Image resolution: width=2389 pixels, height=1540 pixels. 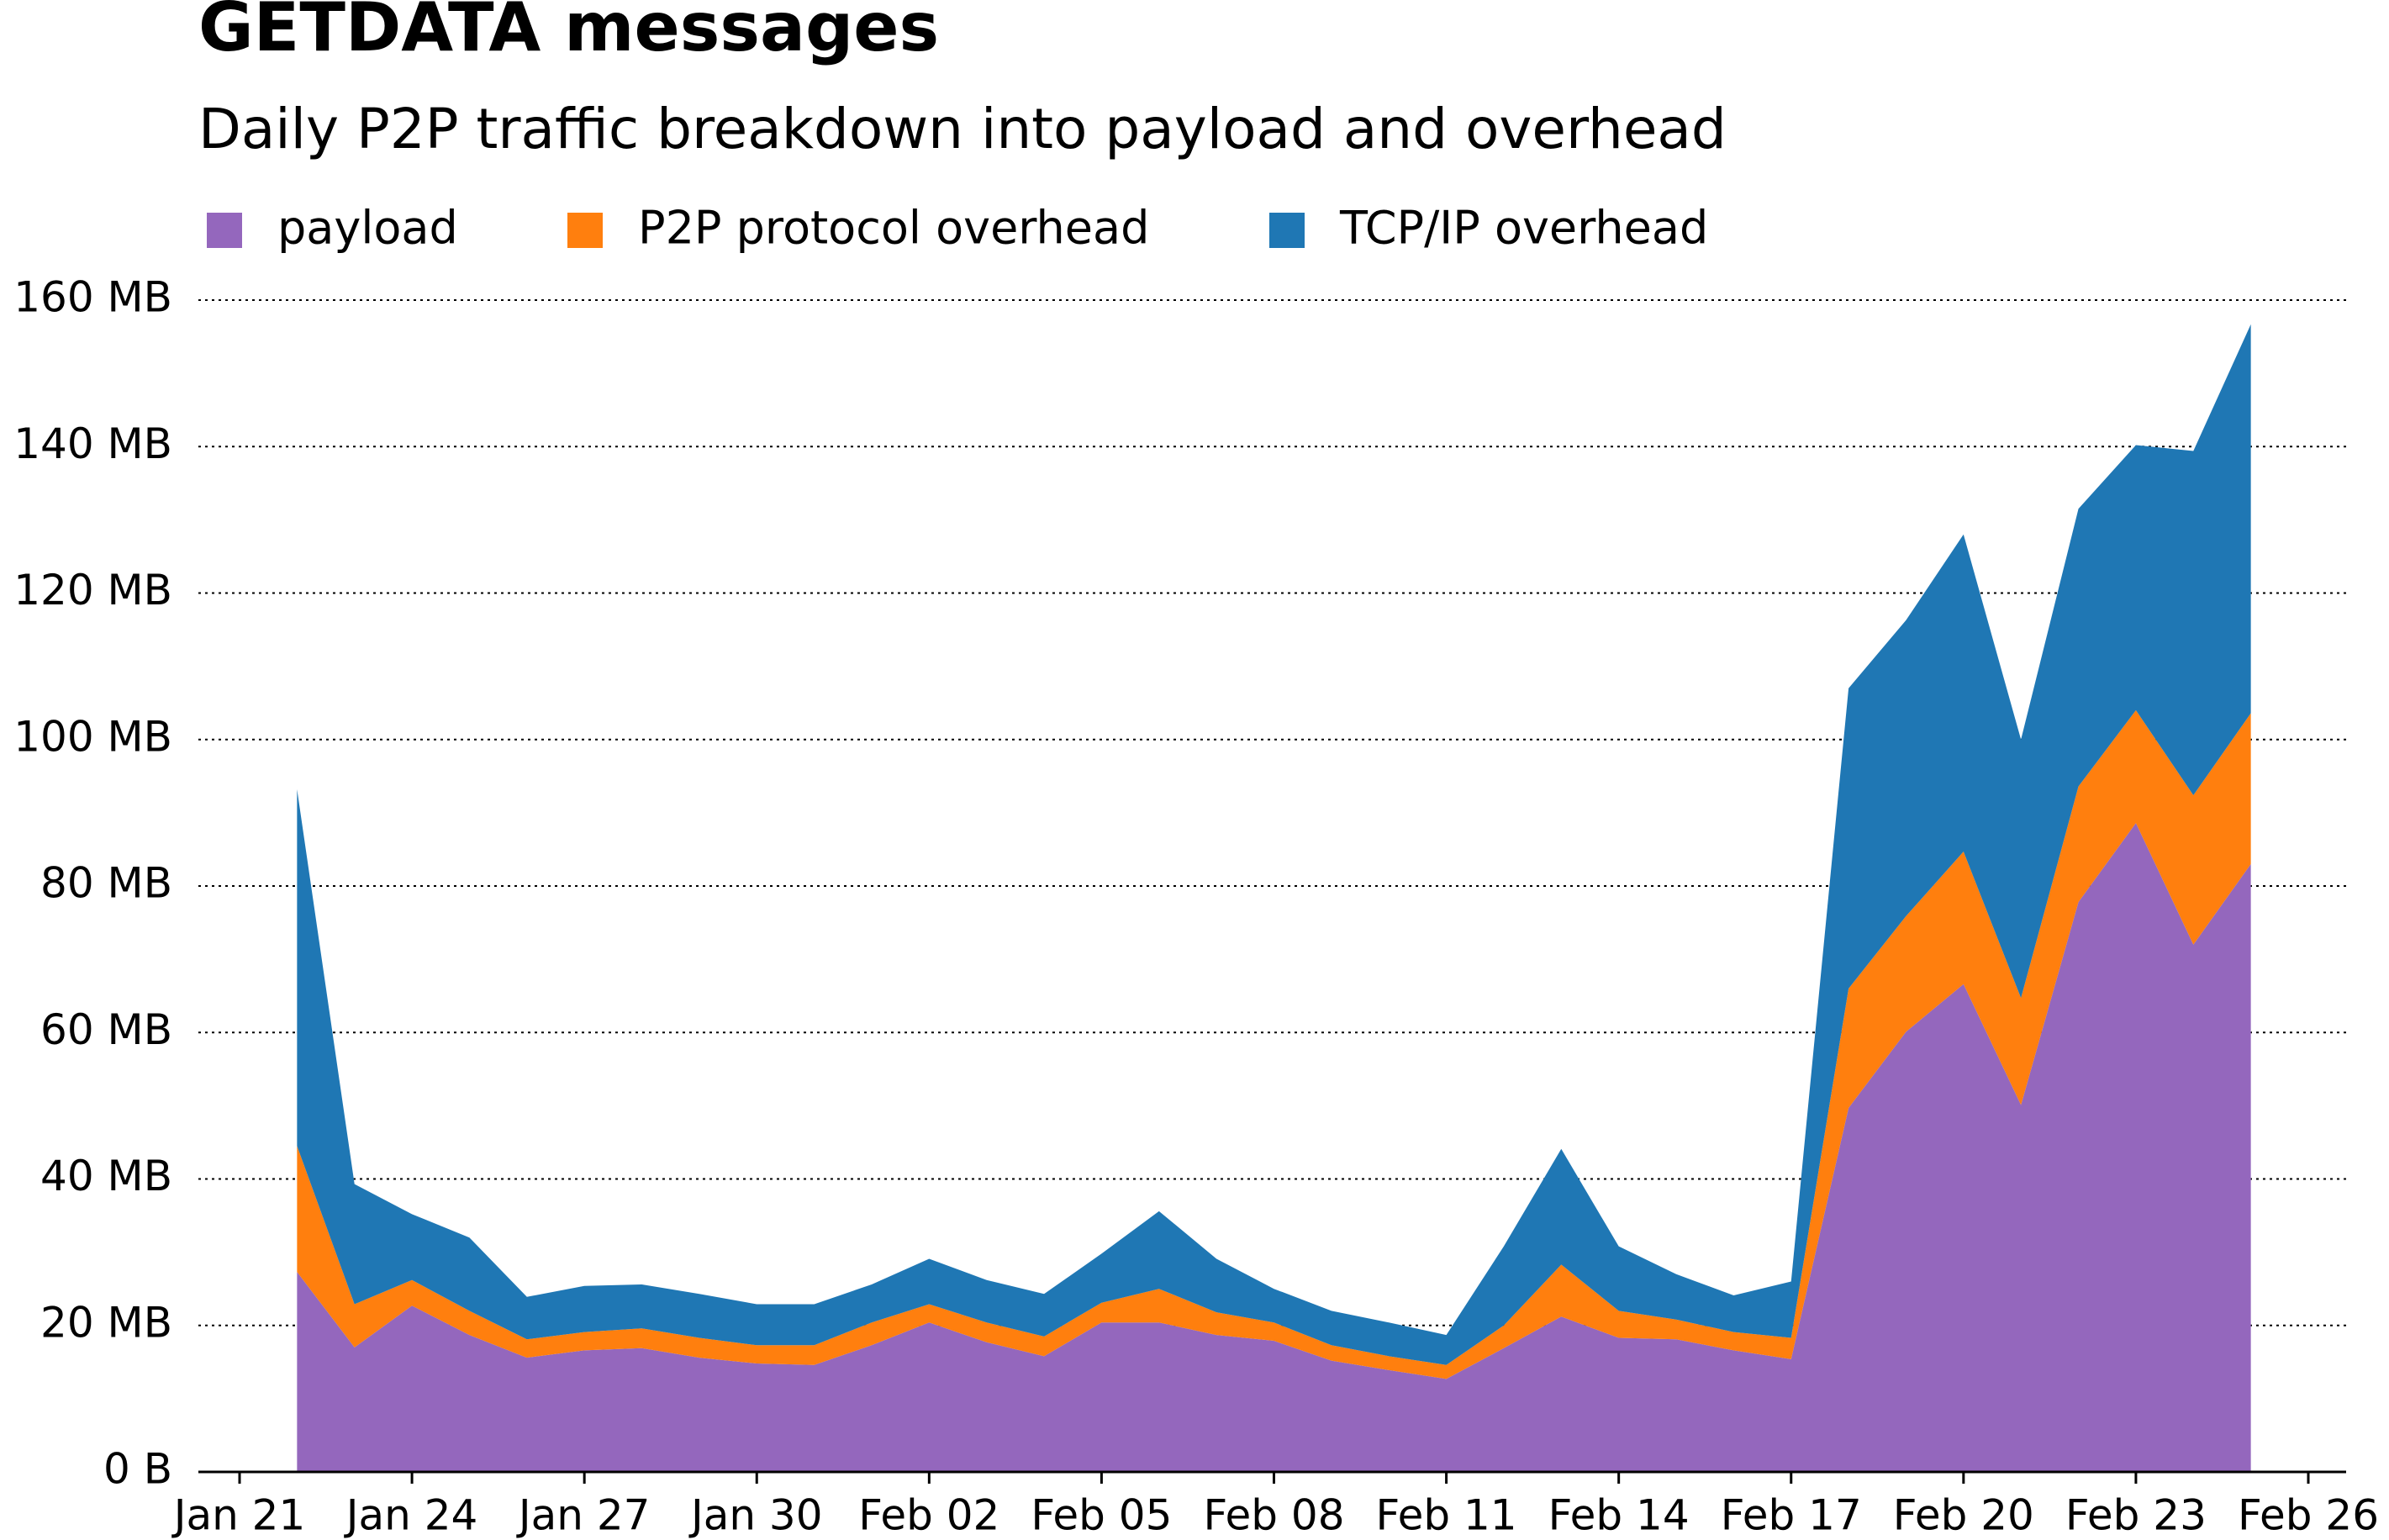 What do you see at coordinates (239, 1515) in the screenshot?
I see `x-tick-label: Jan 21` at bounding box center [239, 1515].